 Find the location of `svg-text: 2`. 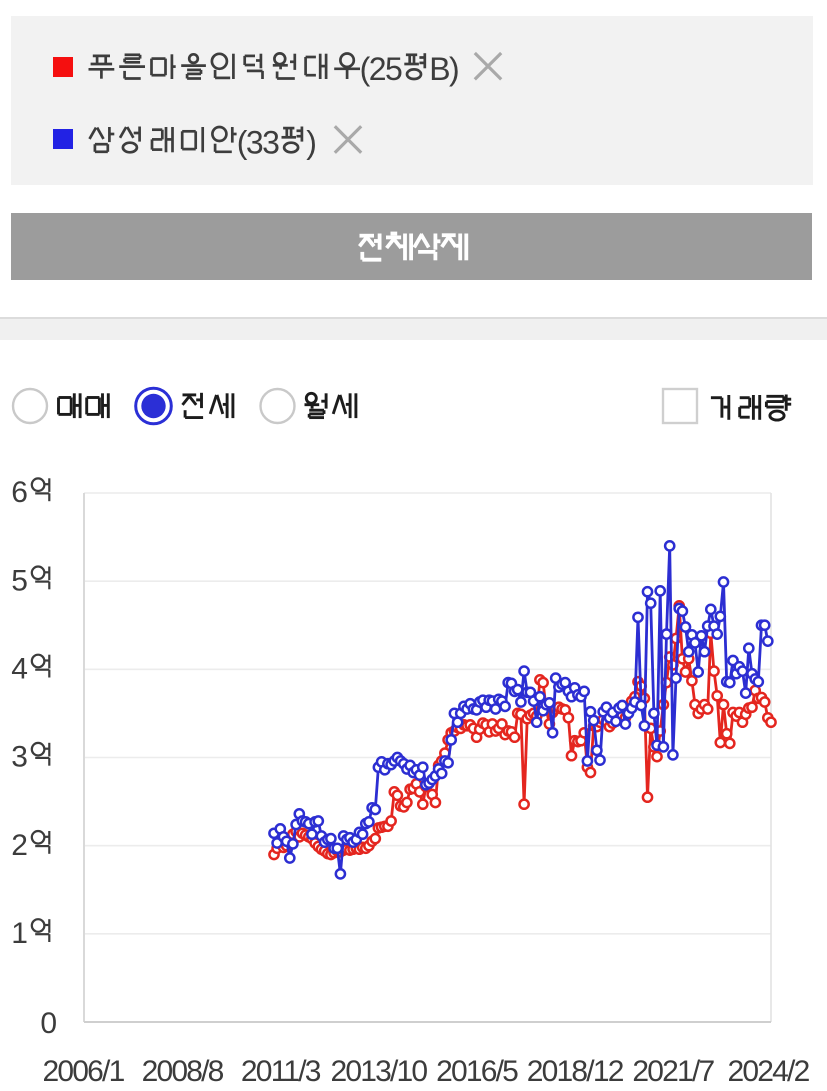

svg-text: 2 is located at coordinates (19, 845).